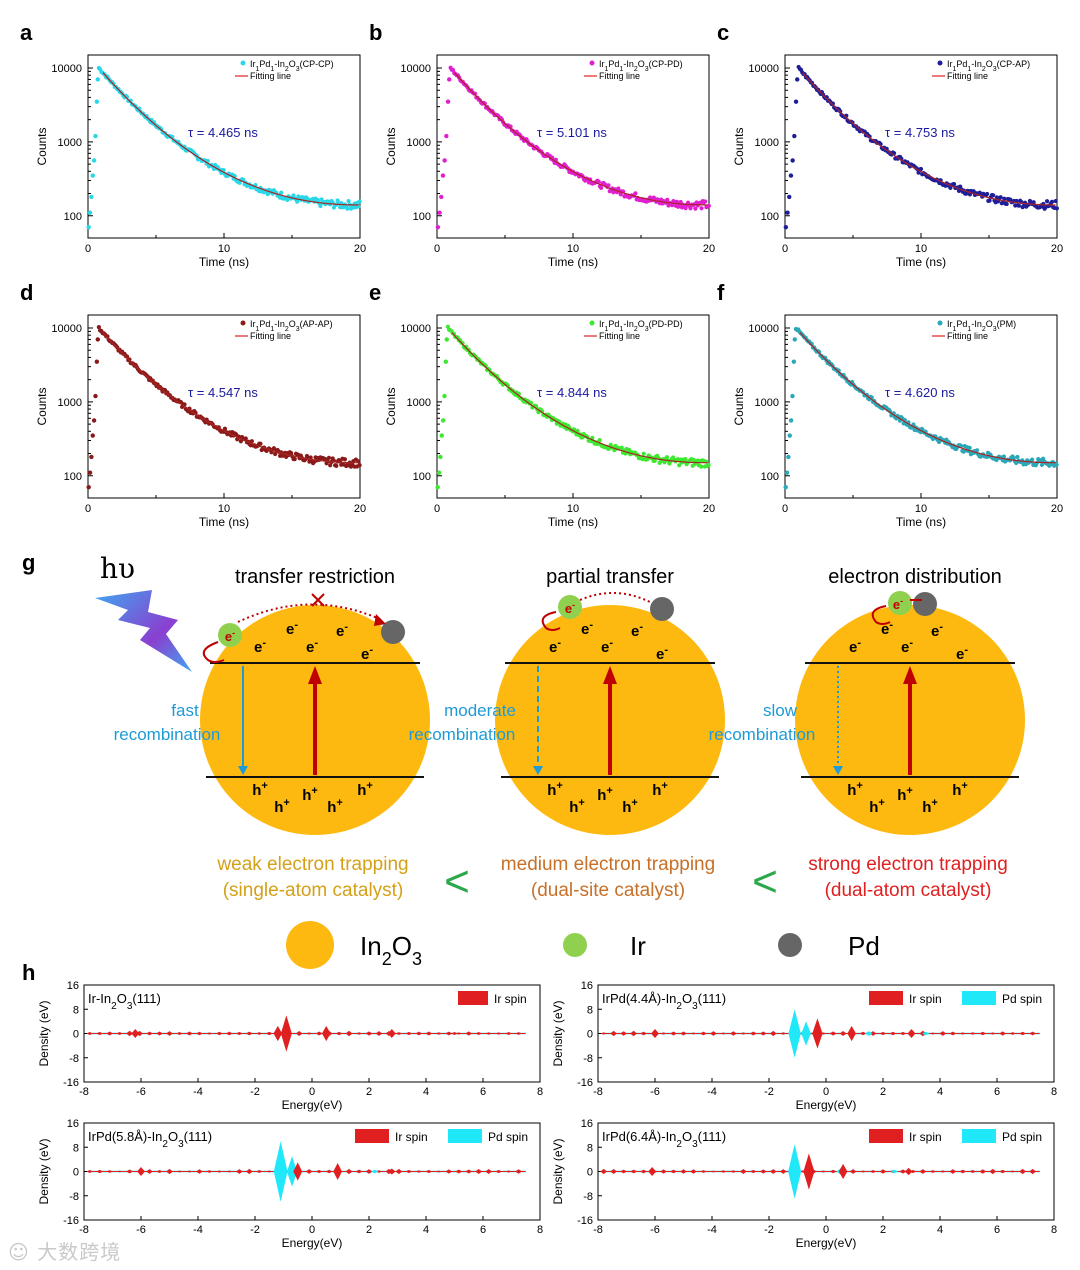 The height and width of the screenshot is (1270, 1080). What do you see at coordinates (73, 1124) in the screenshot?
I see `y-tick-label: 16` at bounding box center [73, 1124].